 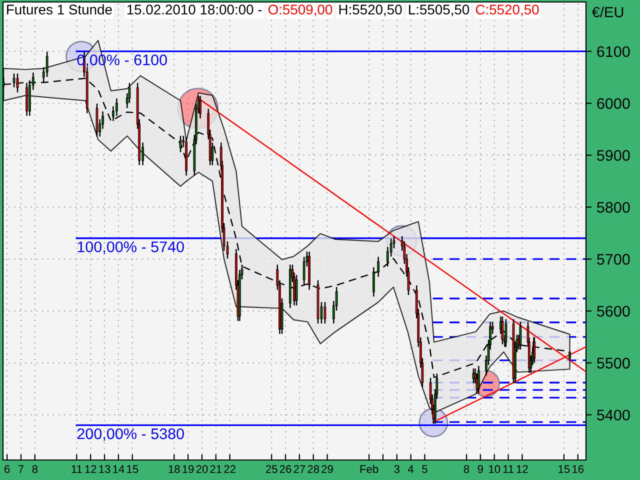 I want to click on y-tick-label: 5900, so click(x=613, y=155).